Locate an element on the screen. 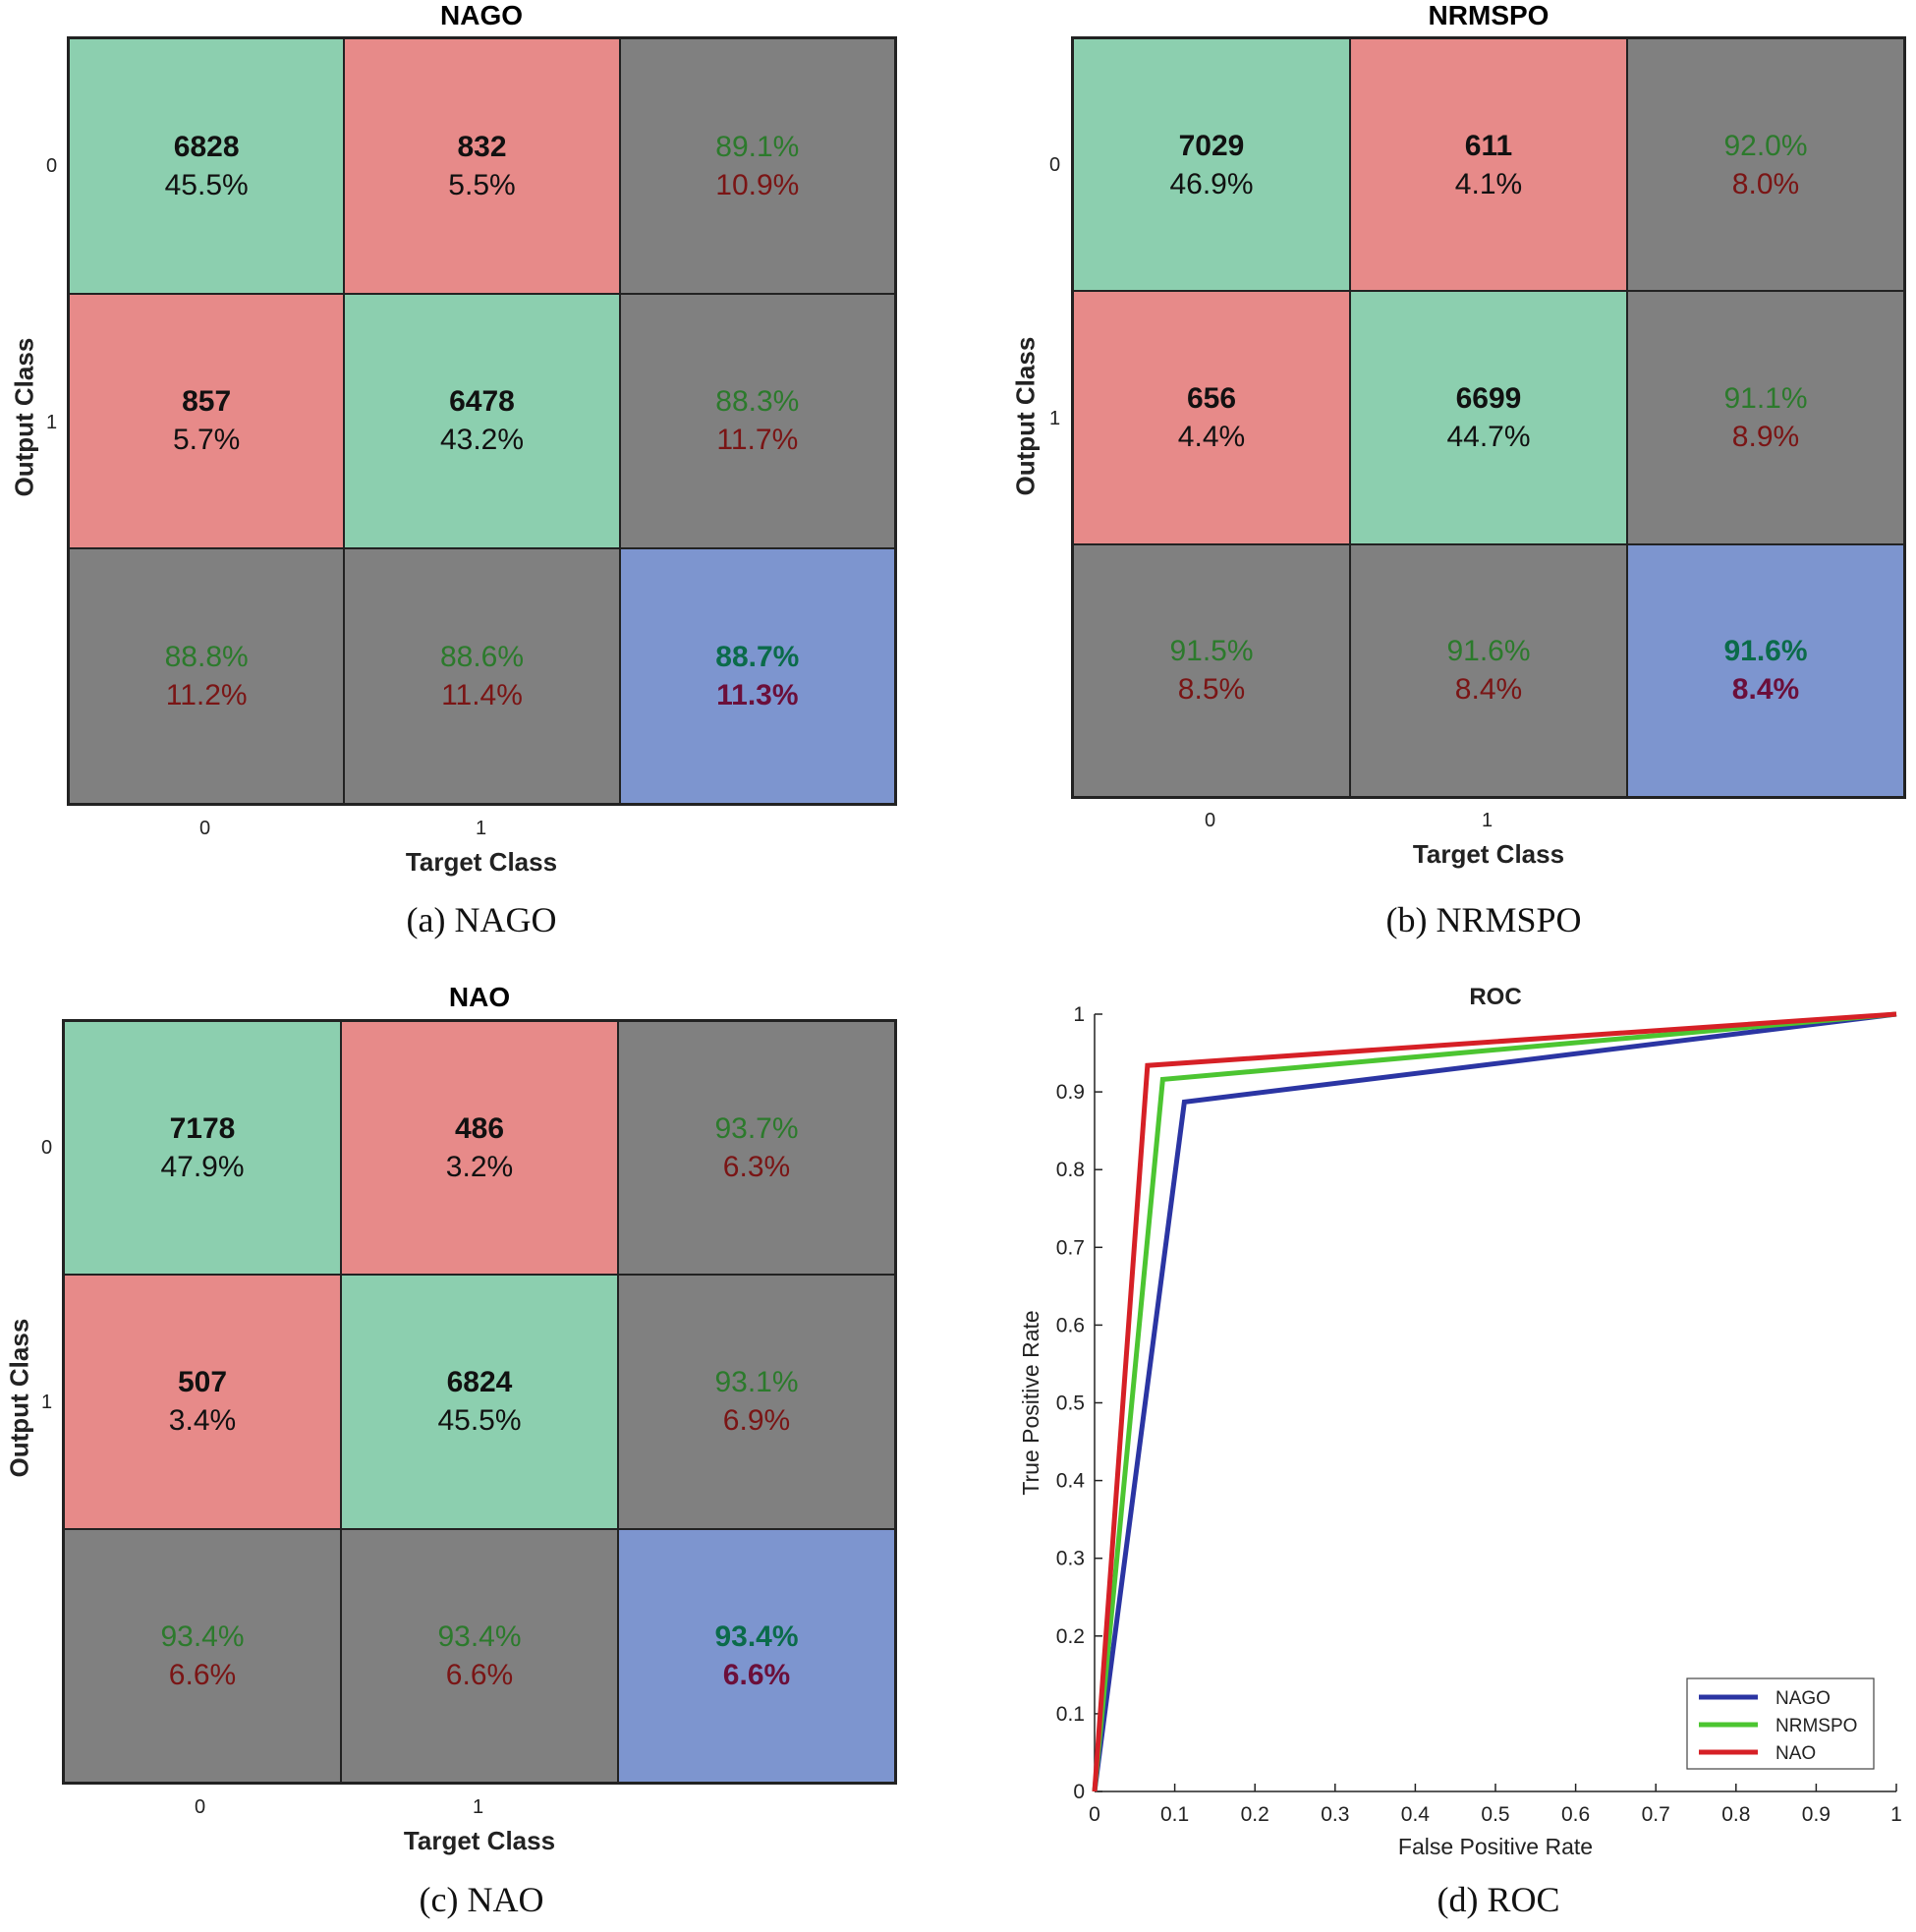 Image resolution: width=1916 pixels, height=1932 pixels. matrix-cell-overall: 88.7% 11.3% is located at coordinates (757, 676).